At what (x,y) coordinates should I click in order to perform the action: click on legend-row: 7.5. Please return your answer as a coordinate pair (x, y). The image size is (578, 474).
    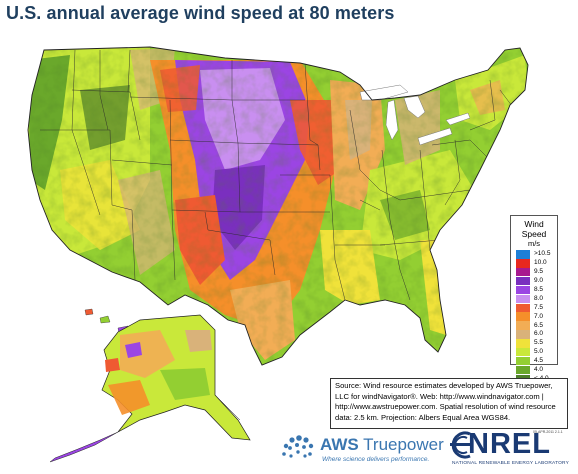
    Looking at the image, I should click on (534, 307).